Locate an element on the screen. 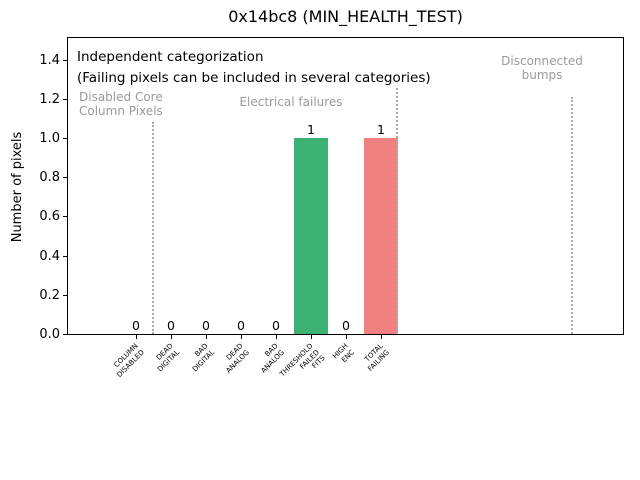 This screenshot has height=480, width=640. y-tick-label: 0.4 is located at coordinates (49, 256).